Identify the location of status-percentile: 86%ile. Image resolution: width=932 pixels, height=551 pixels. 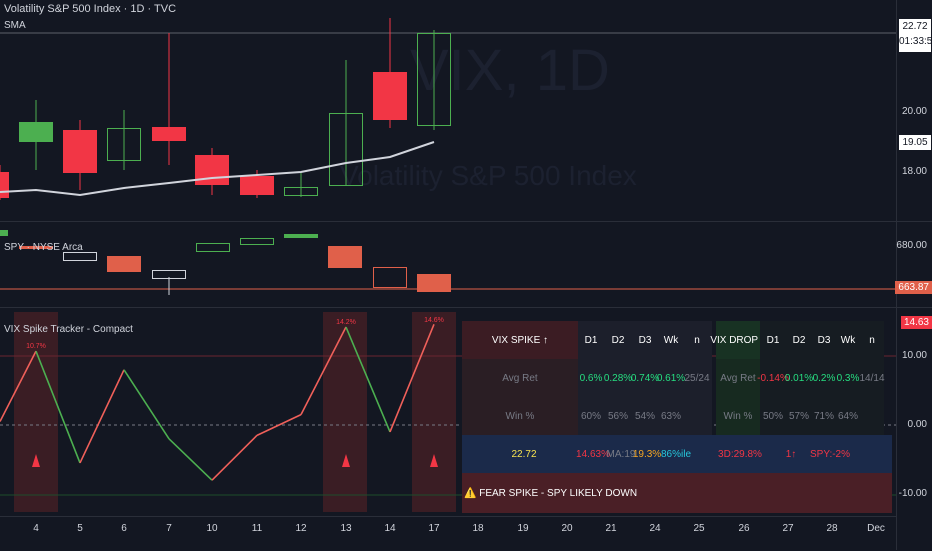
(676, 454).